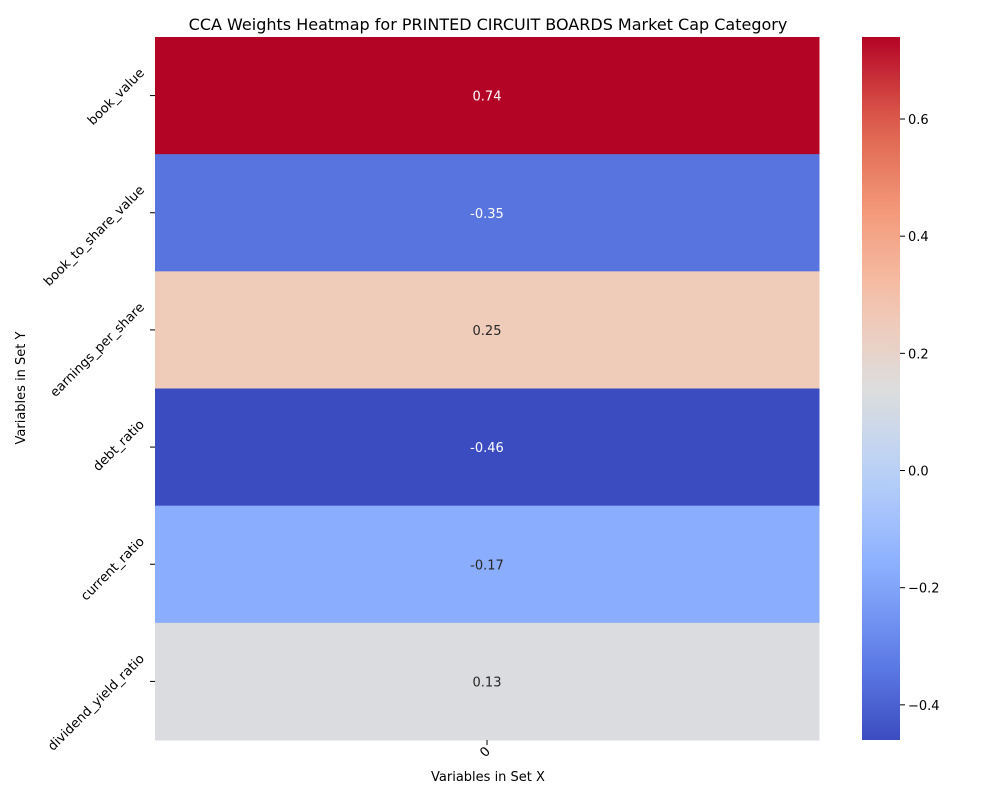 The width and height of the screenshot is (1000, 804). Describe the element at coordinates (118, 445) in the screenshot. I see `y-tick-label: debt_ratio` at that location.